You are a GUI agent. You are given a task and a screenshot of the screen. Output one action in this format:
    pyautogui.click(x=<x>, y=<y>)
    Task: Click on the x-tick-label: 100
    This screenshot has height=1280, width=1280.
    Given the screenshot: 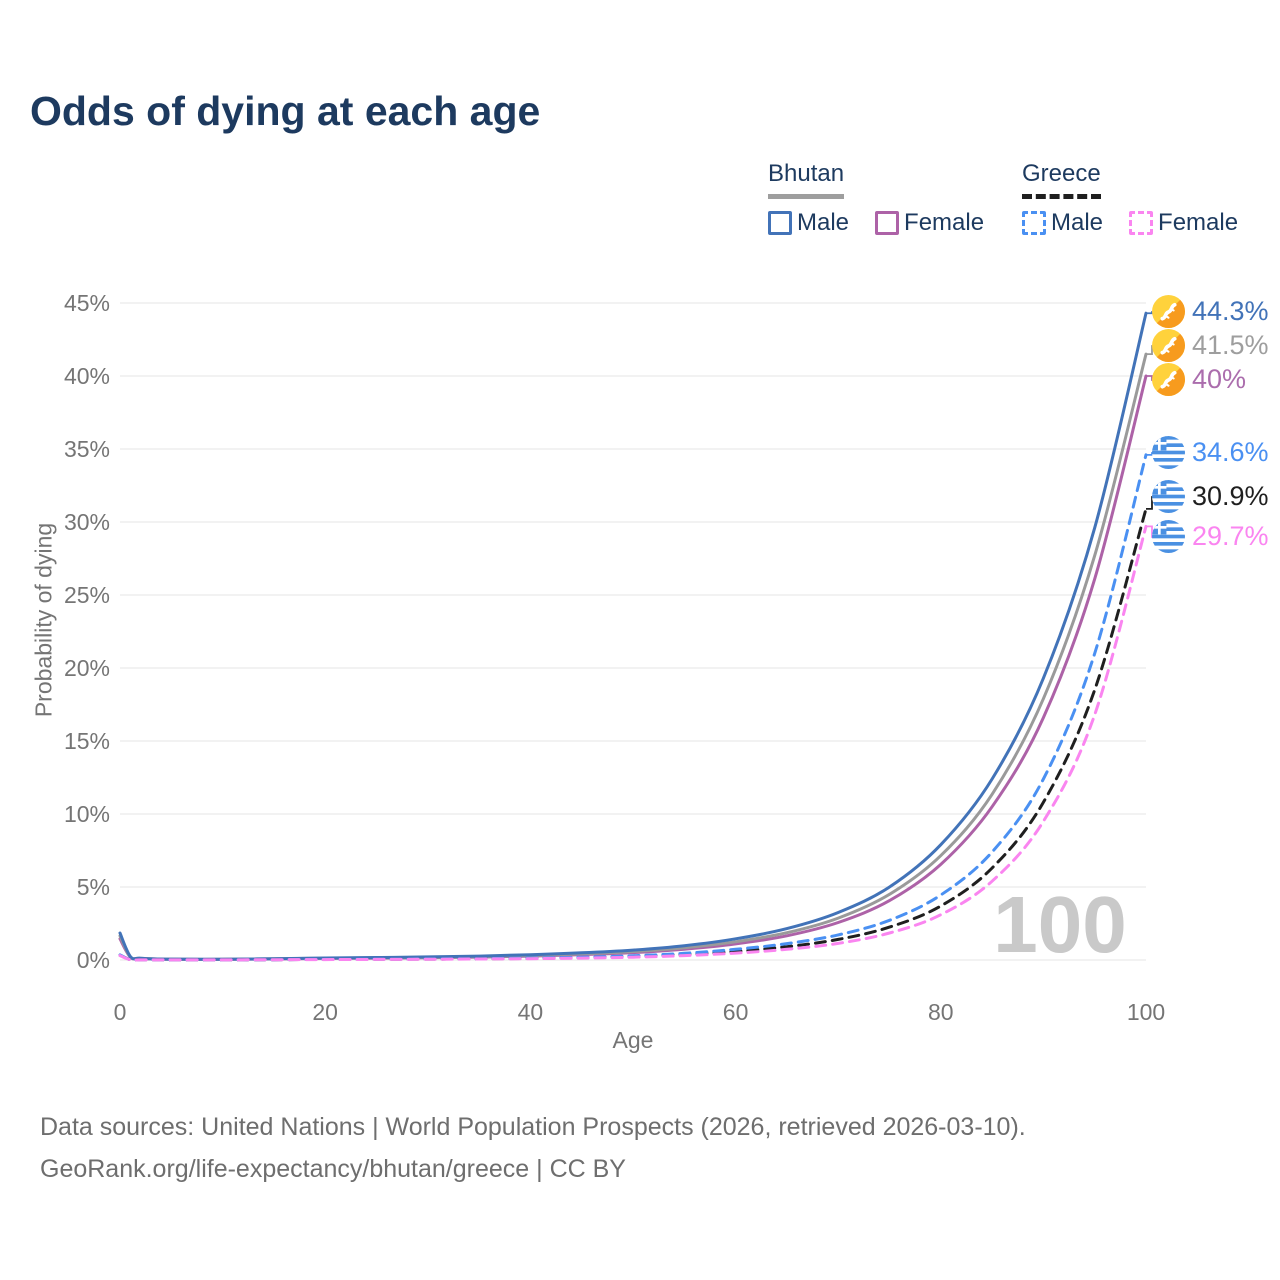 What is the action you would take?
    pyautogui.click(x=1146, y=1012)
    